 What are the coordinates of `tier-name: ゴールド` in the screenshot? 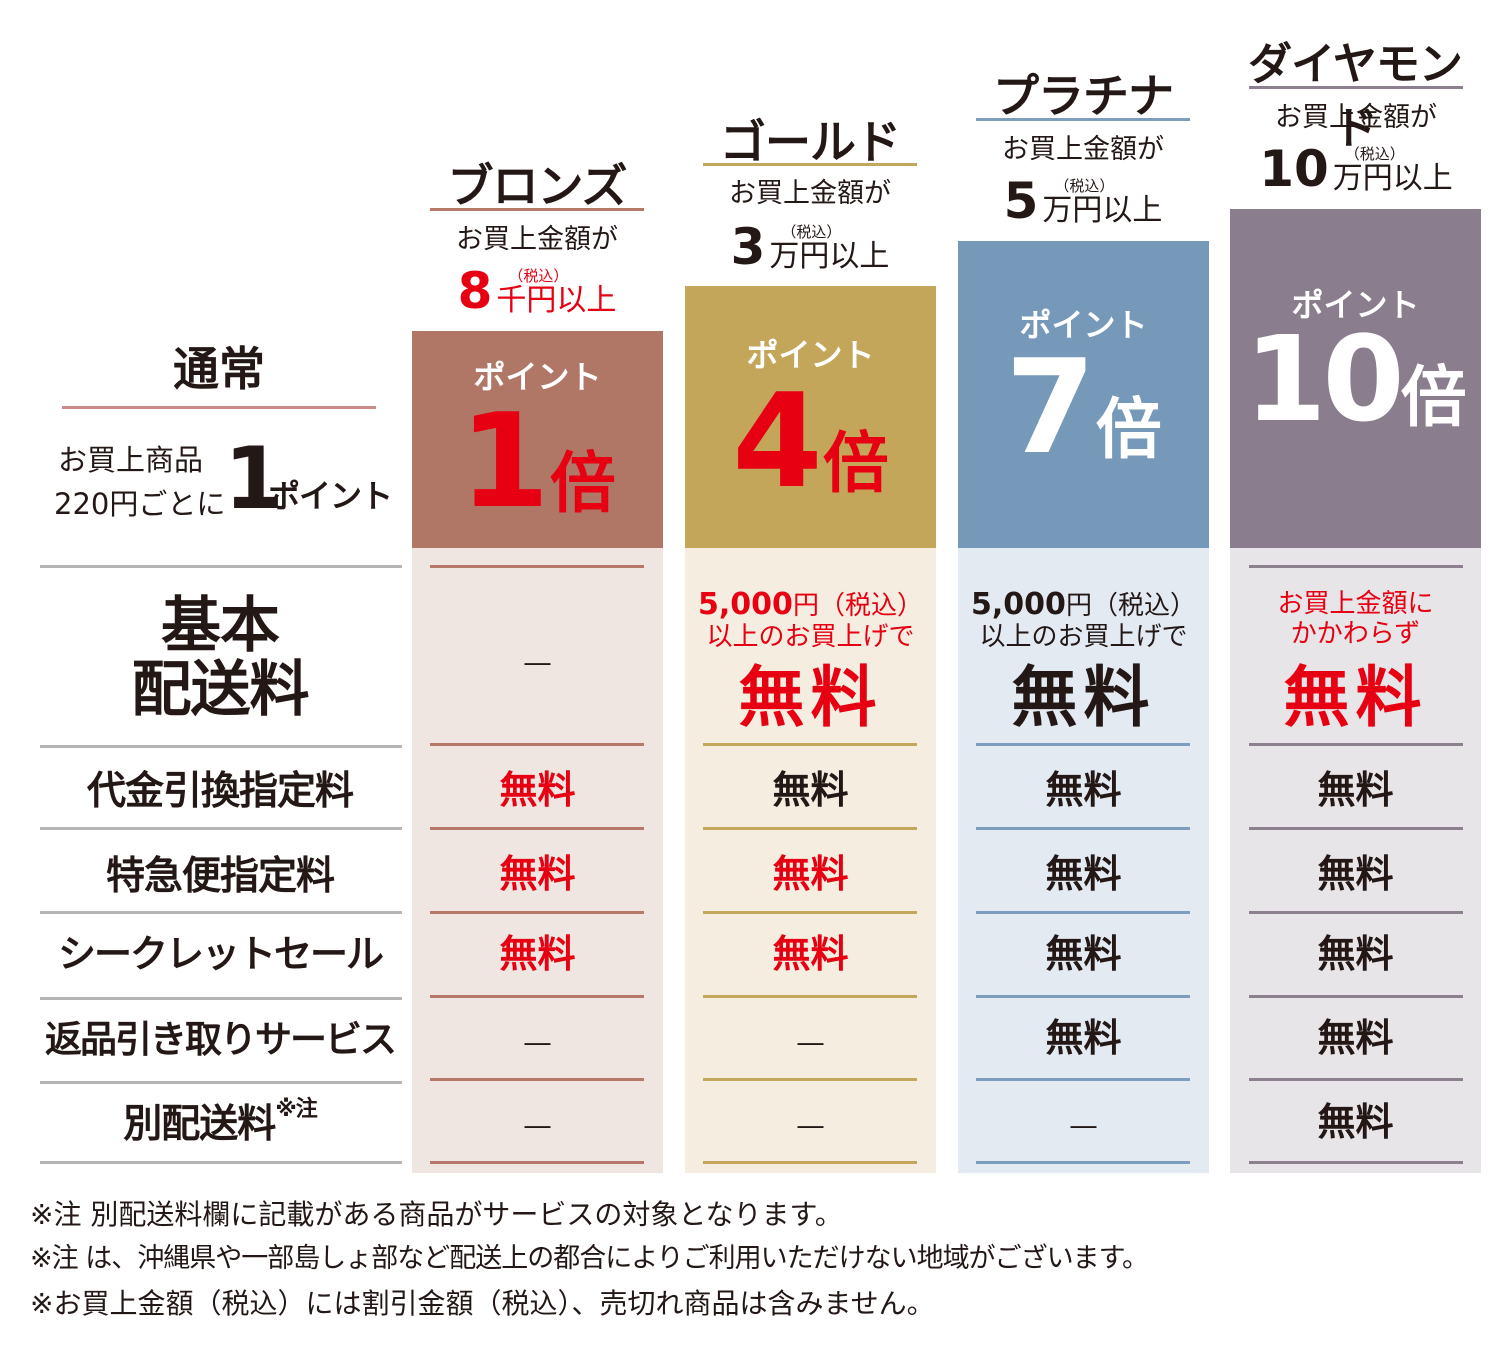 It's located at (810, 142).